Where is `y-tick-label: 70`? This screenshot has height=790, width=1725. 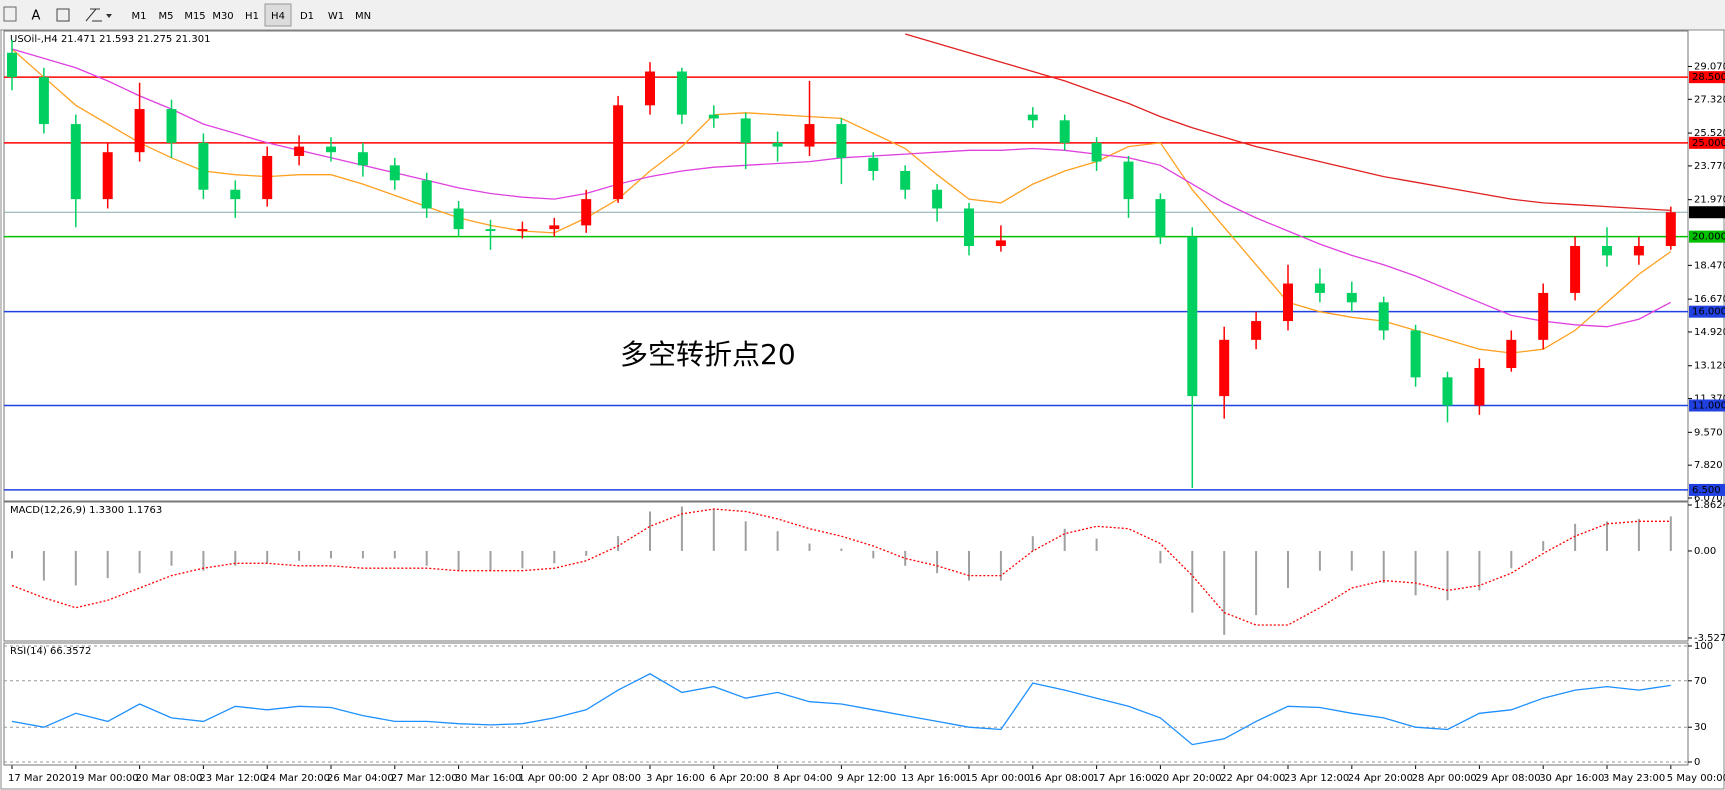 y-tick-label: 70 is located at coordinates (1700, 681).